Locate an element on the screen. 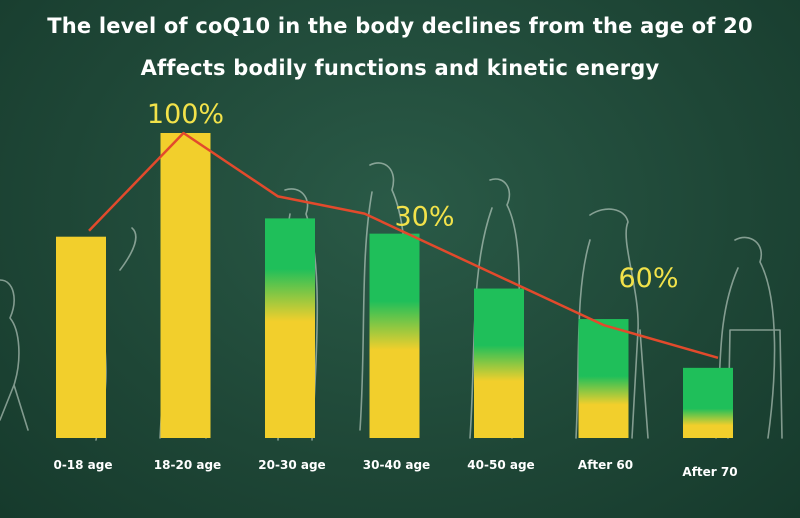 This screenshot has height=518, width=800. x-tick-label: 18-20 age is located at coordinates (187, 465).